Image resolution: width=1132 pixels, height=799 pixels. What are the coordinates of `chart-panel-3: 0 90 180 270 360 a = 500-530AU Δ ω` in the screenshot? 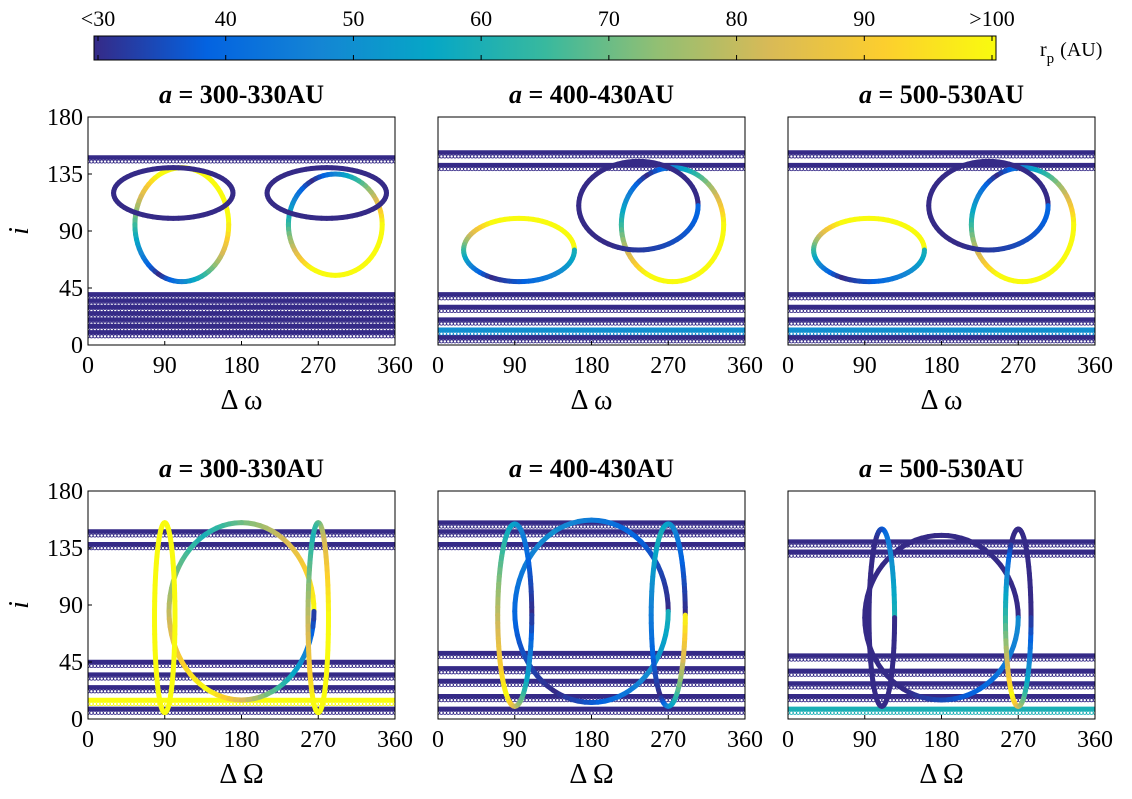 It's located at (947, 248).